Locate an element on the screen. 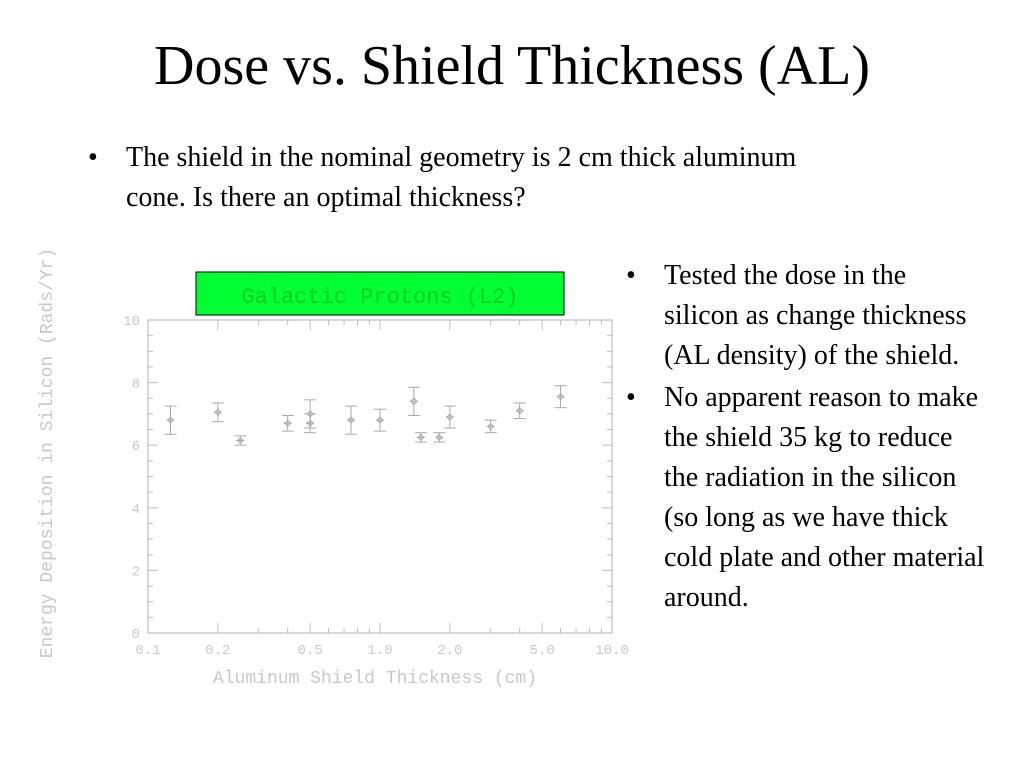 This screenshot has width=1024, height=768. y-tick-labels: 0 2 4 6 8 10 is located at coordinates (131, 478).